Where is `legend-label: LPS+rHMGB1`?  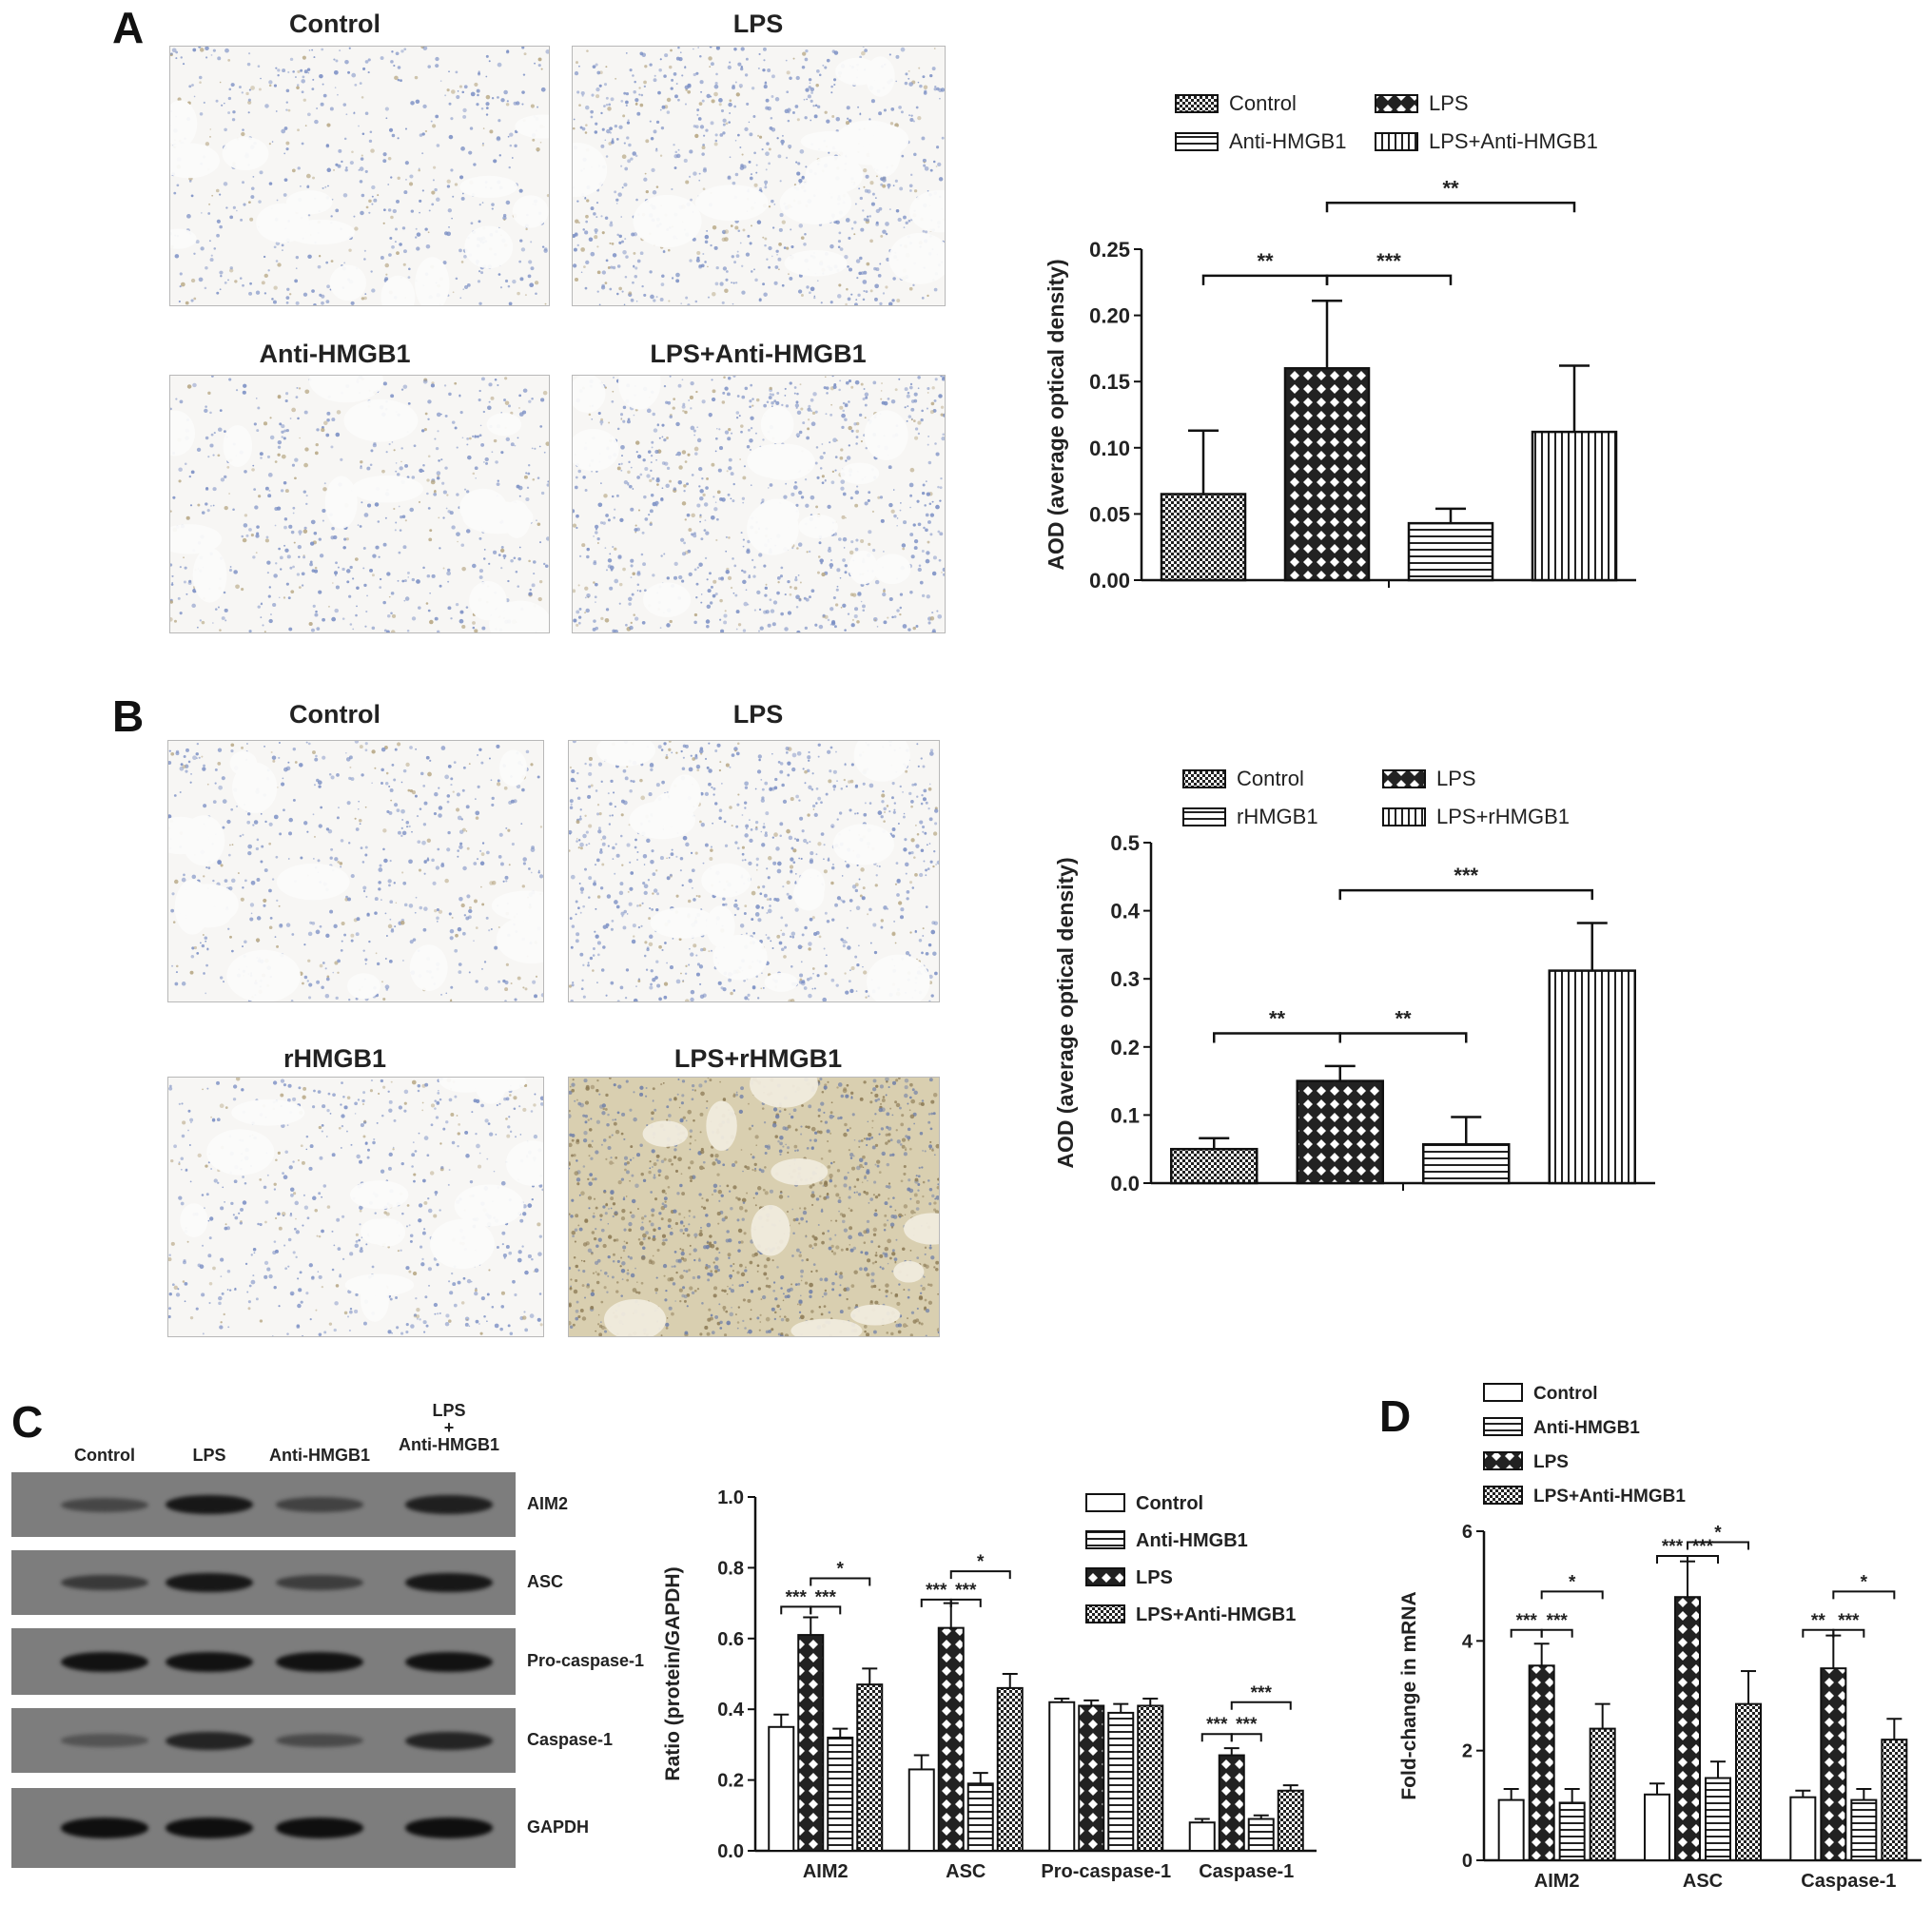 legend-label: LPS+rHMGB1 is located at coordinates (1503, 817).